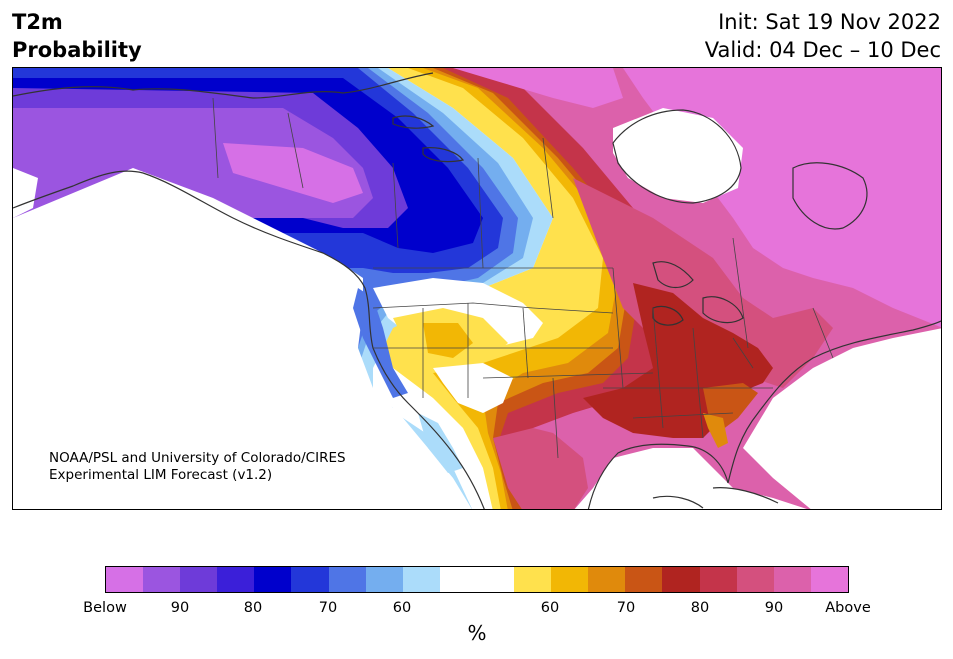  What do you see at coordinates (293, 173) in the screenshot?
I see `below-zone-extreme` at bounding box center [293, 173].